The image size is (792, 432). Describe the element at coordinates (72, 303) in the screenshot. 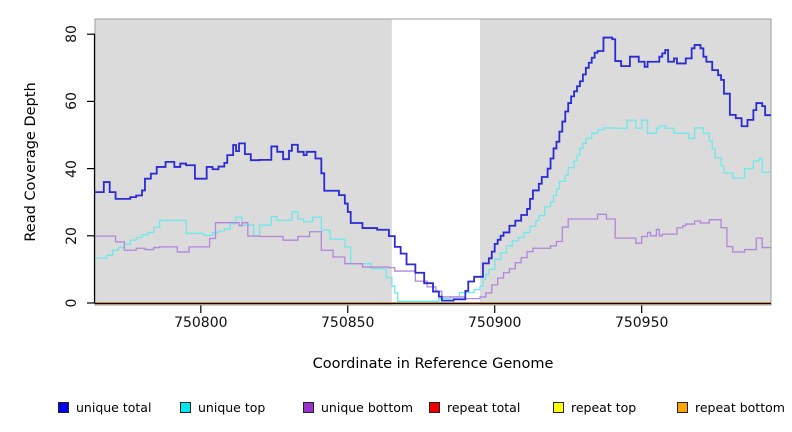

I see `y-tick-label: 0` at that location.